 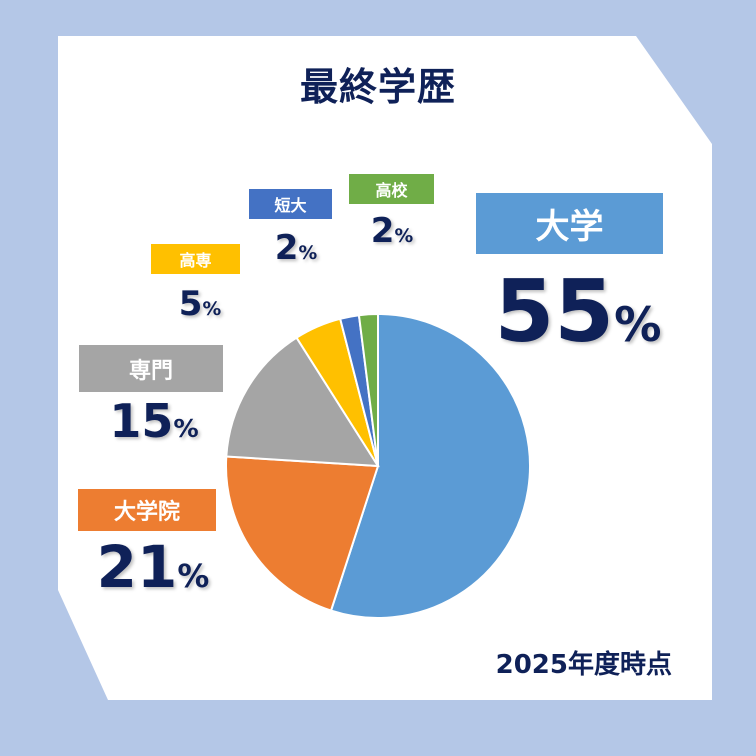 What do you see at coordinates (153, 567) in the screenshot?
I see `value-daigakuin: 21%` at bounding box center [153, 567].